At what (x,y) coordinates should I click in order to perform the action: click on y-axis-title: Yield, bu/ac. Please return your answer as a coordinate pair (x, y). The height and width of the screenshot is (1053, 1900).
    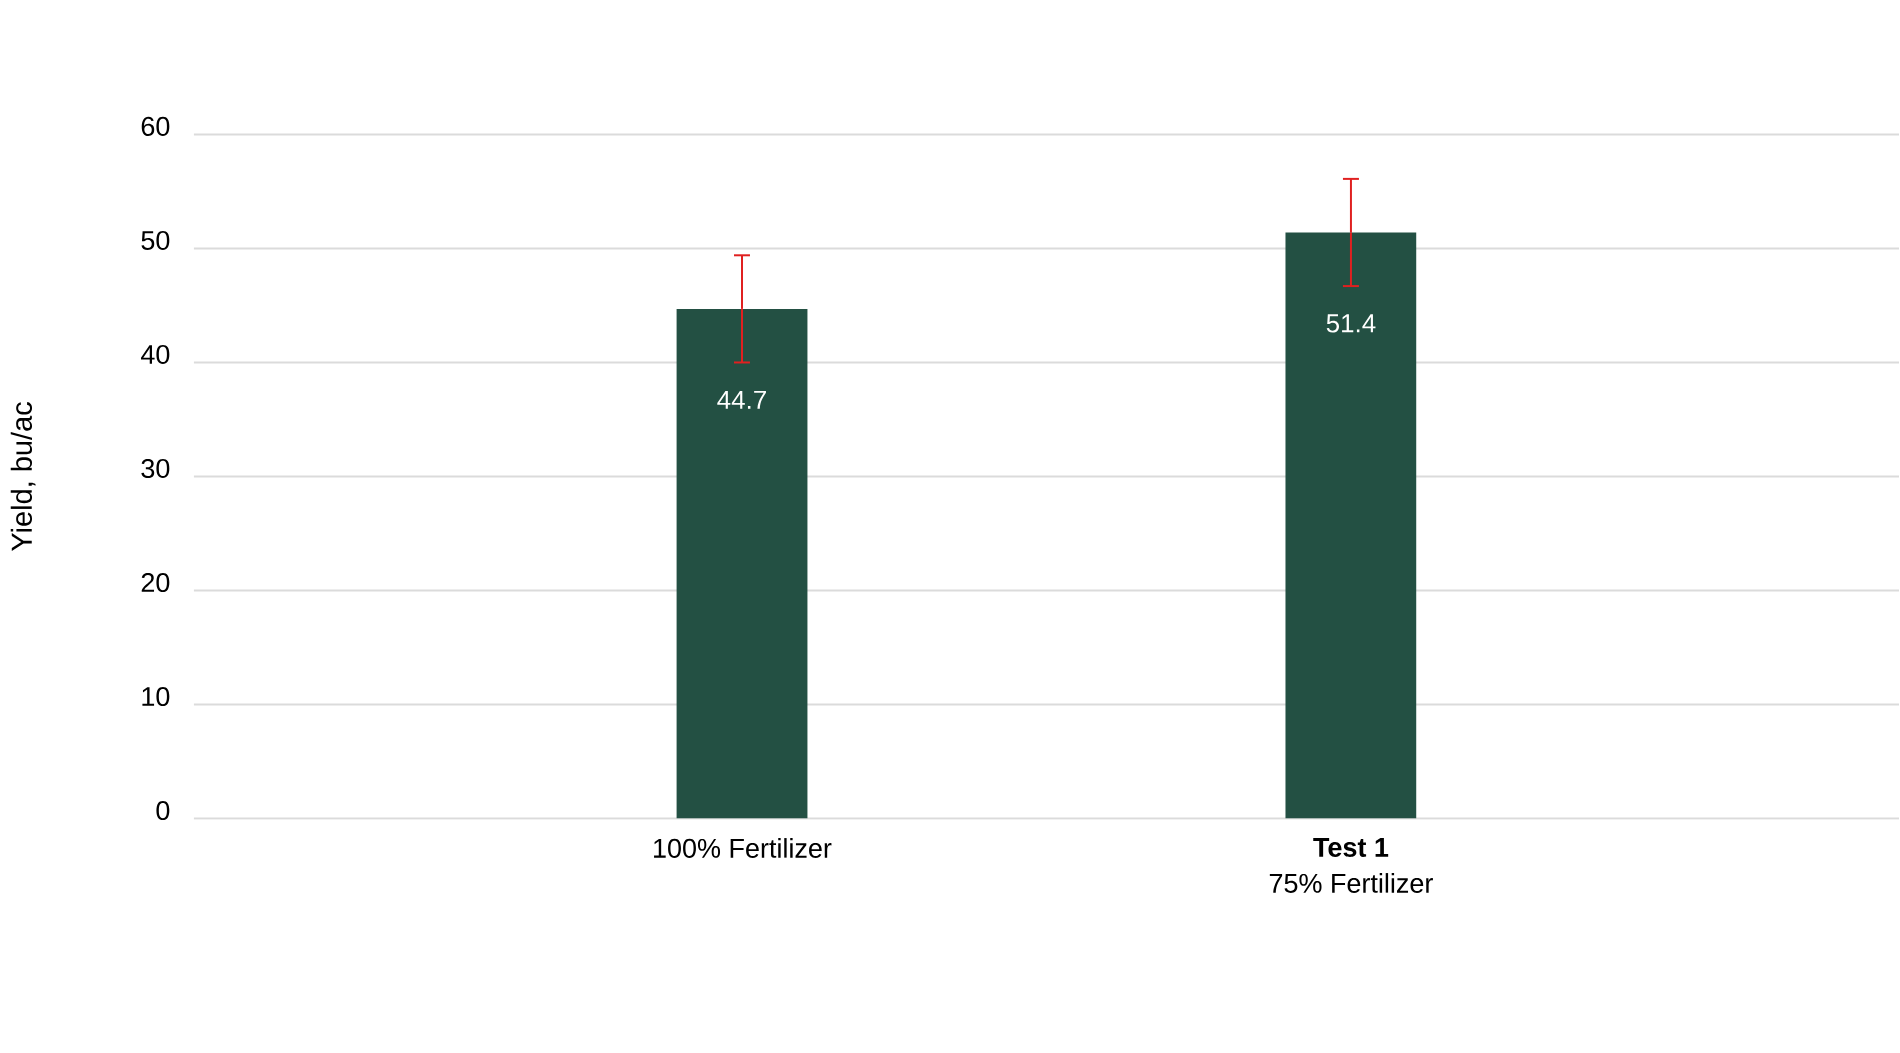
    Looking at the image, I should click on (23, 476).